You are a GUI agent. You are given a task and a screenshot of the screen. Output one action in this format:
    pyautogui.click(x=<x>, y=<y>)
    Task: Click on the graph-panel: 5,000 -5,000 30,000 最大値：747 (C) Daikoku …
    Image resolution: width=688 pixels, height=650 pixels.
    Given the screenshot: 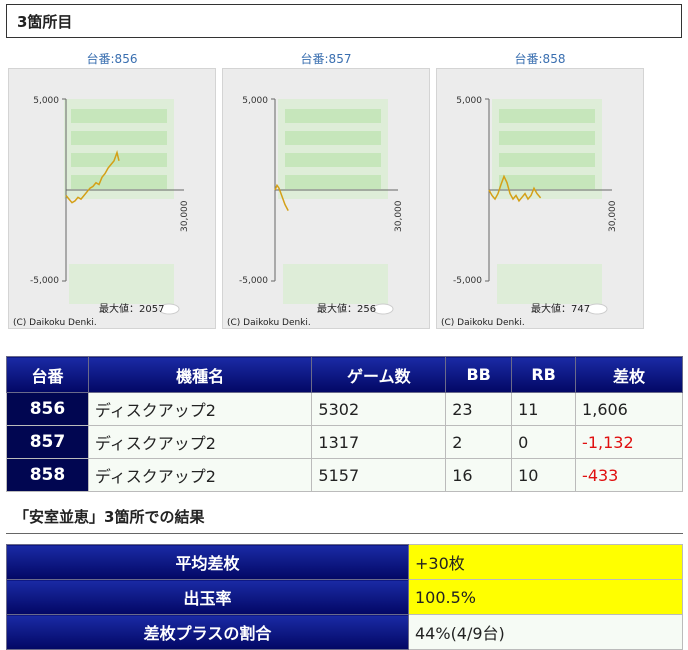 What is the action you would take?
    pyautogui.click(x=540, y=198)
    